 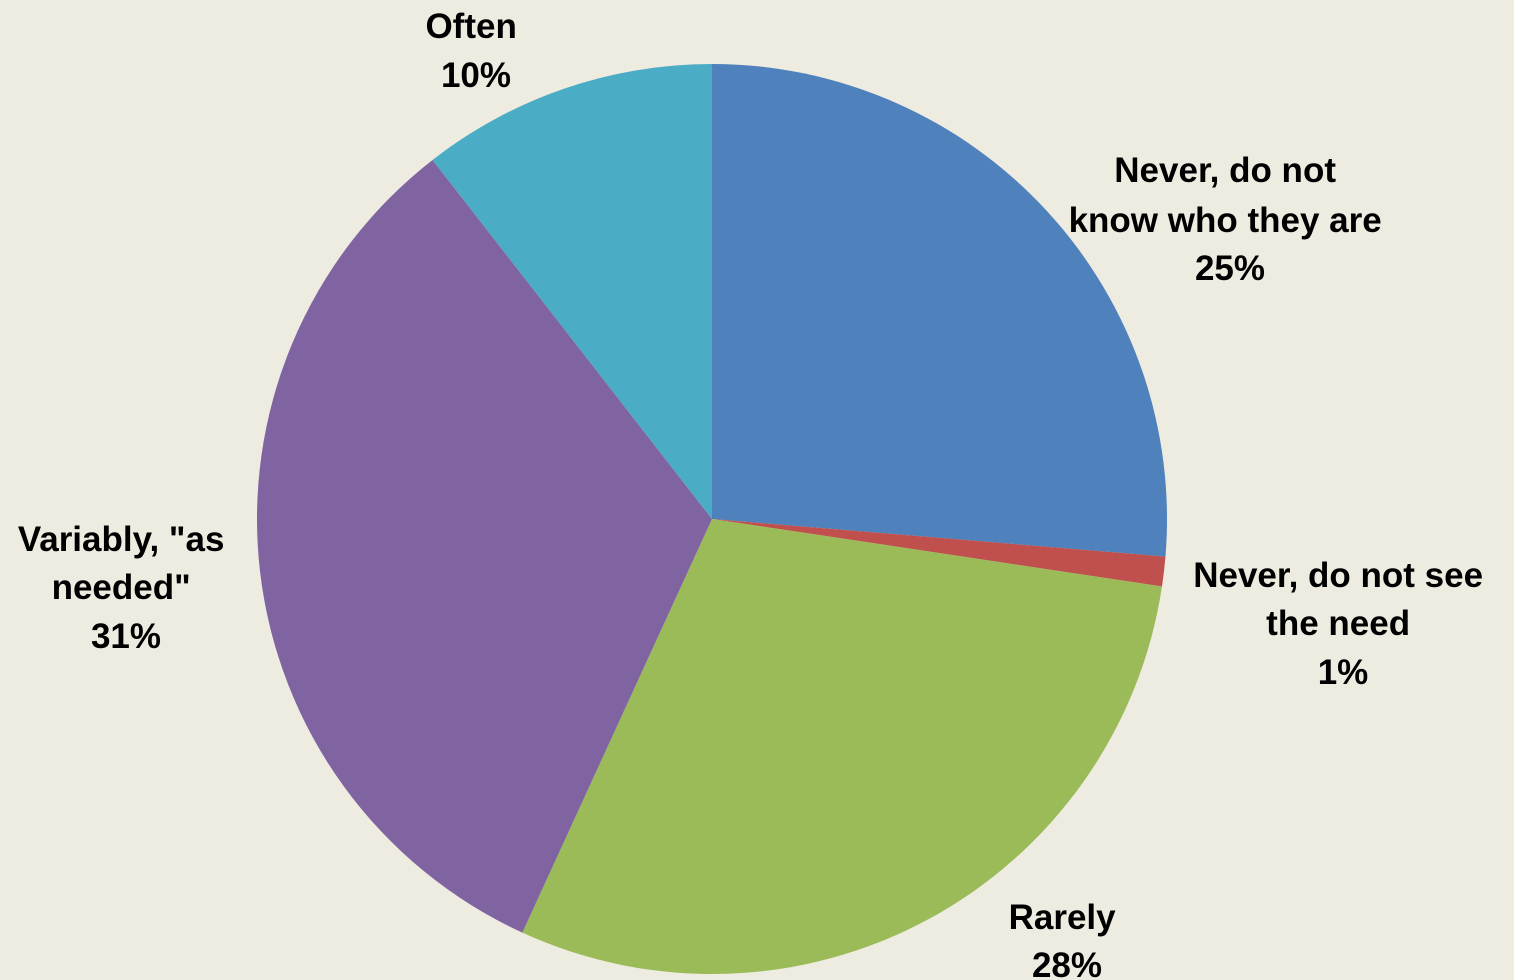 What do you see at coordinates (1067, 939) in the screenshot?
I see `label-rarely: Rarely 28%` at bounding box center [1067, 939].